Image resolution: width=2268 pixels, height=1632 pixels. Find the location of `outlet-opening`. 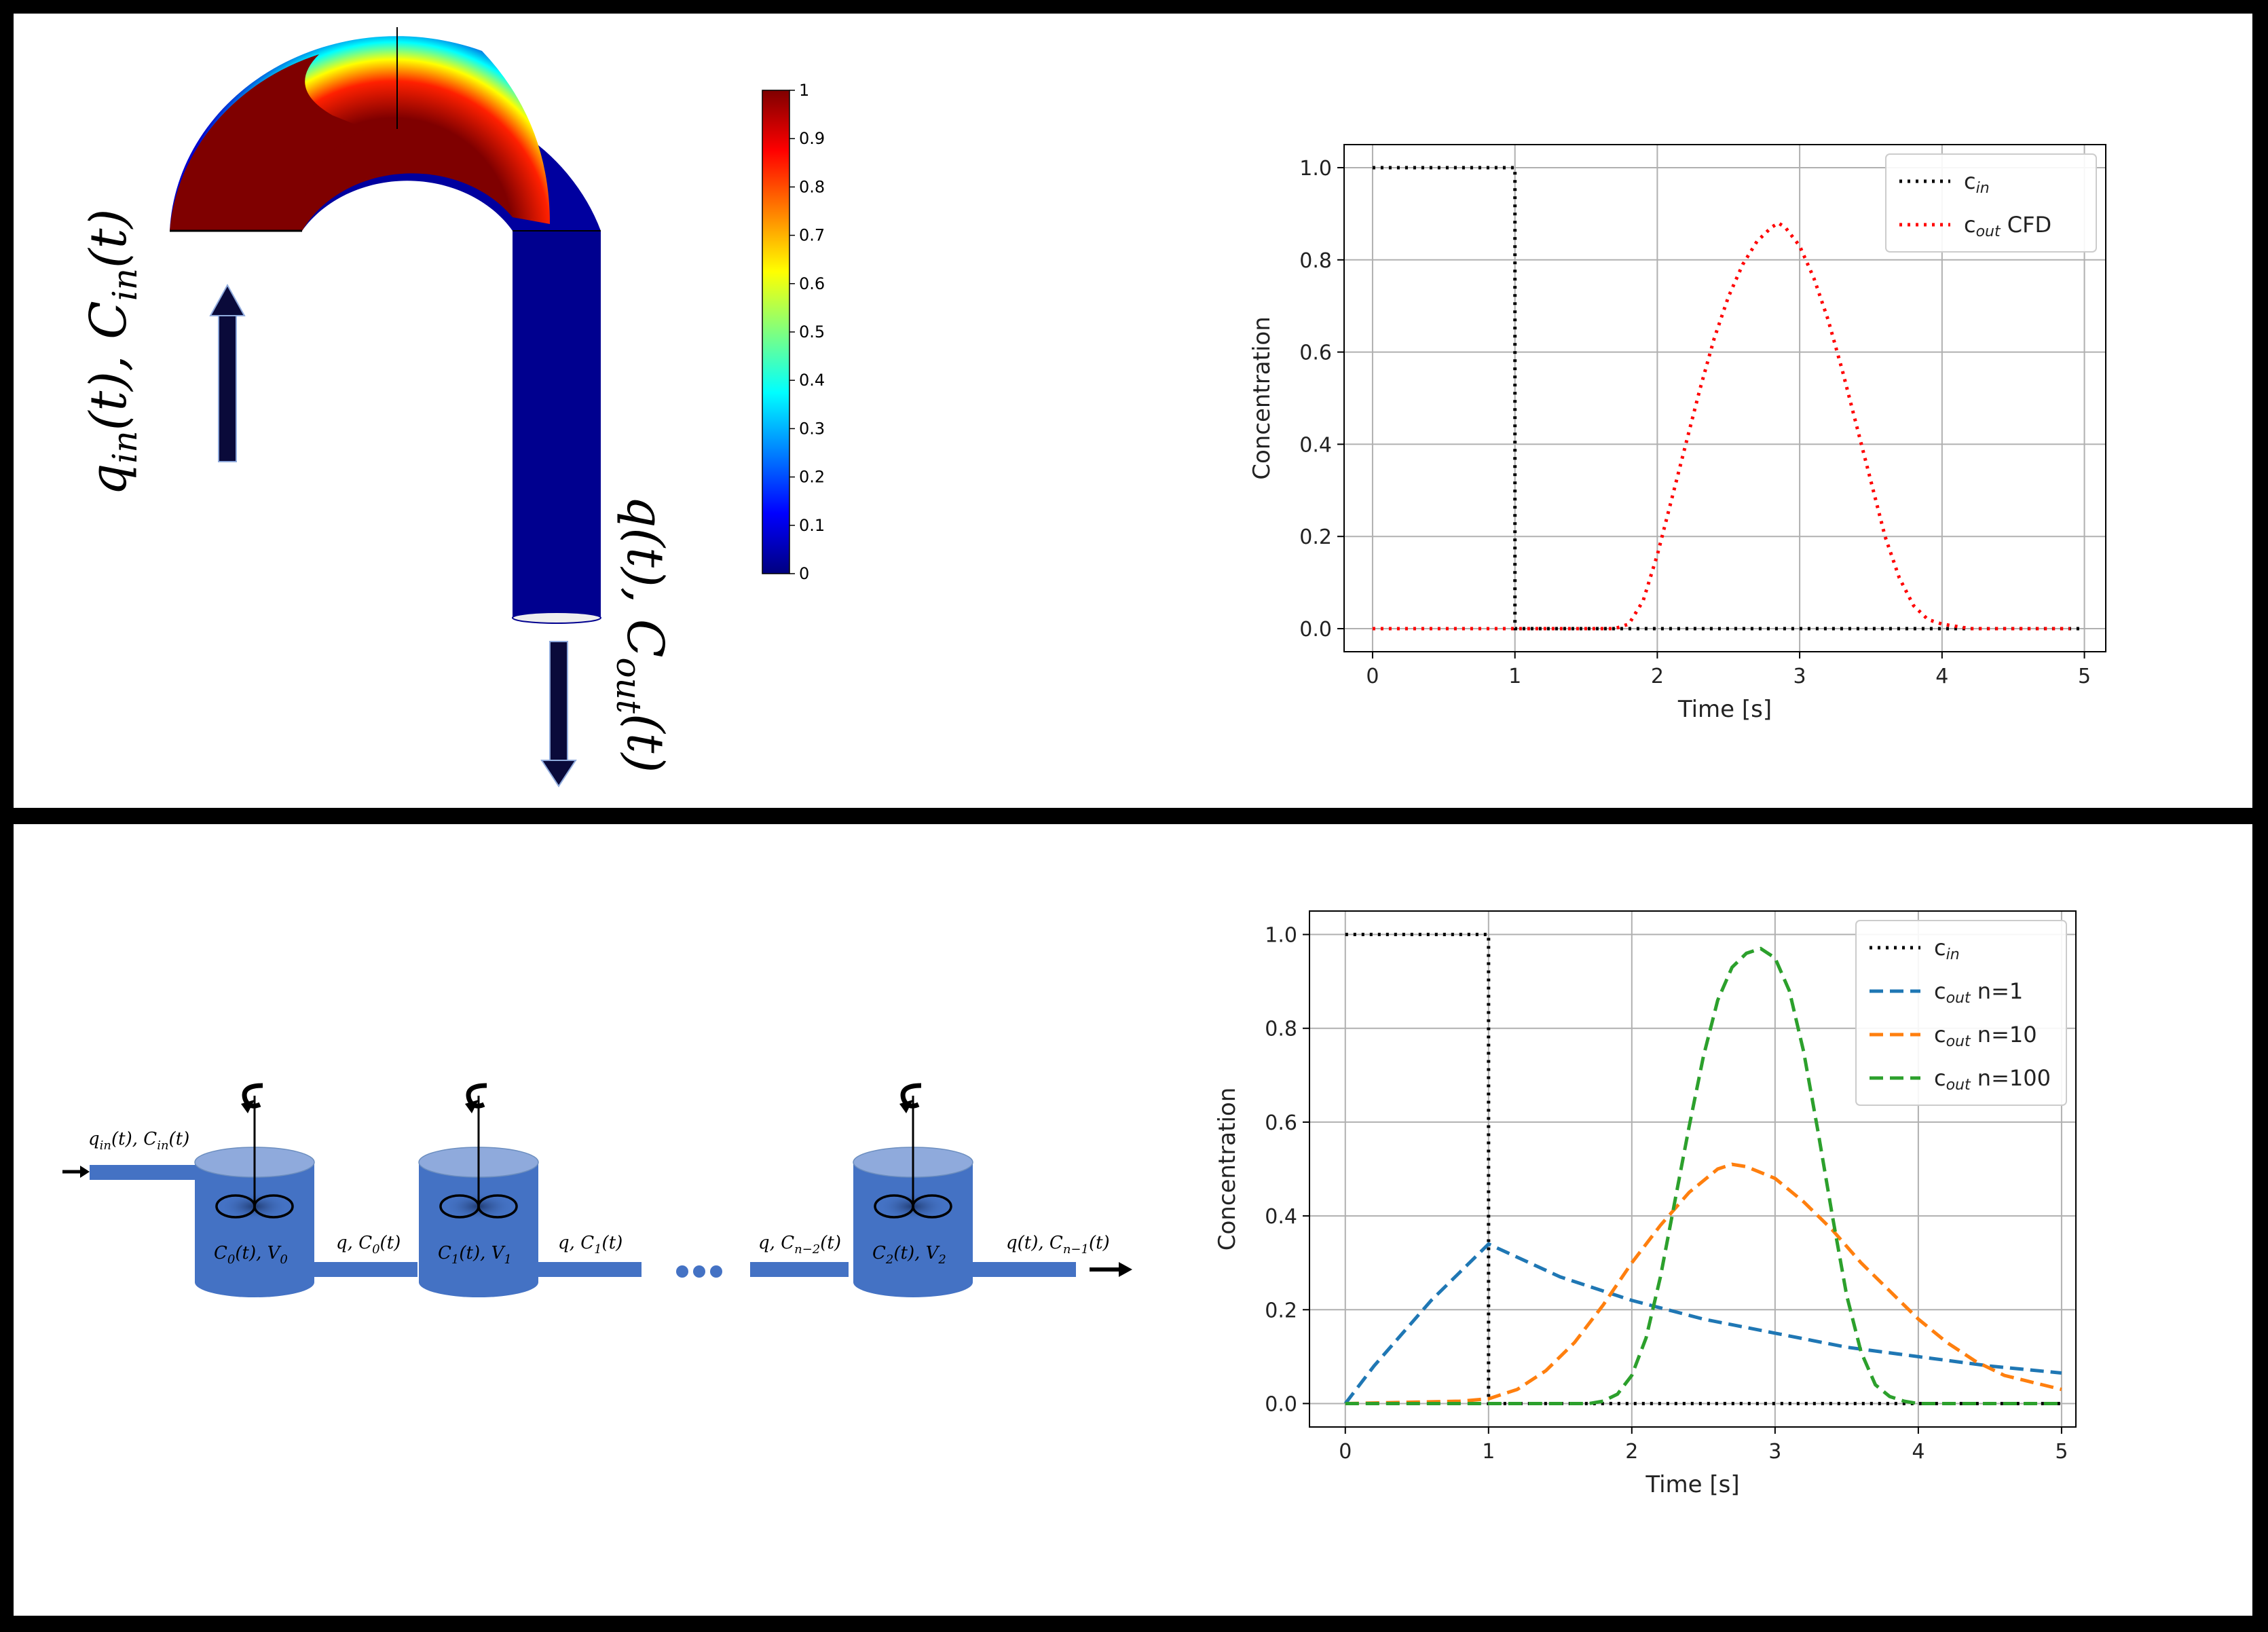

outlet-opening is located at coordinates (556, 618).